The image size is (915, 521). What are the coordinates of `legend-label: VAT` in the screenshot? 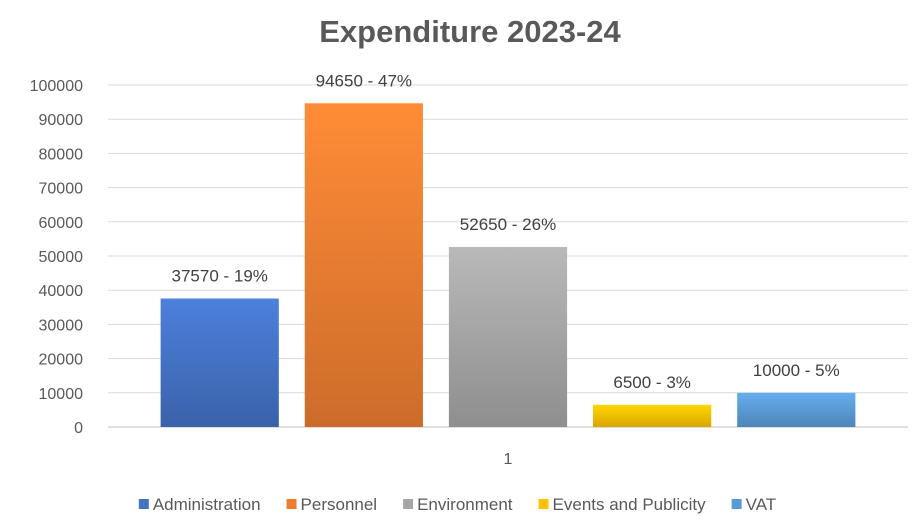 It's located at (761, 504).